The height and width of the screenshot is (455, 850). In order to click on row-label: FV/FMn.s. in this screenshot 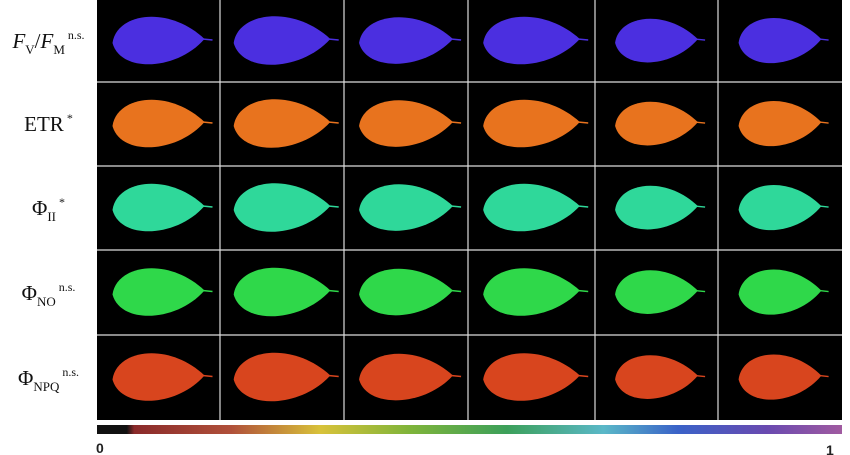, I will do `click(48, 42)`.